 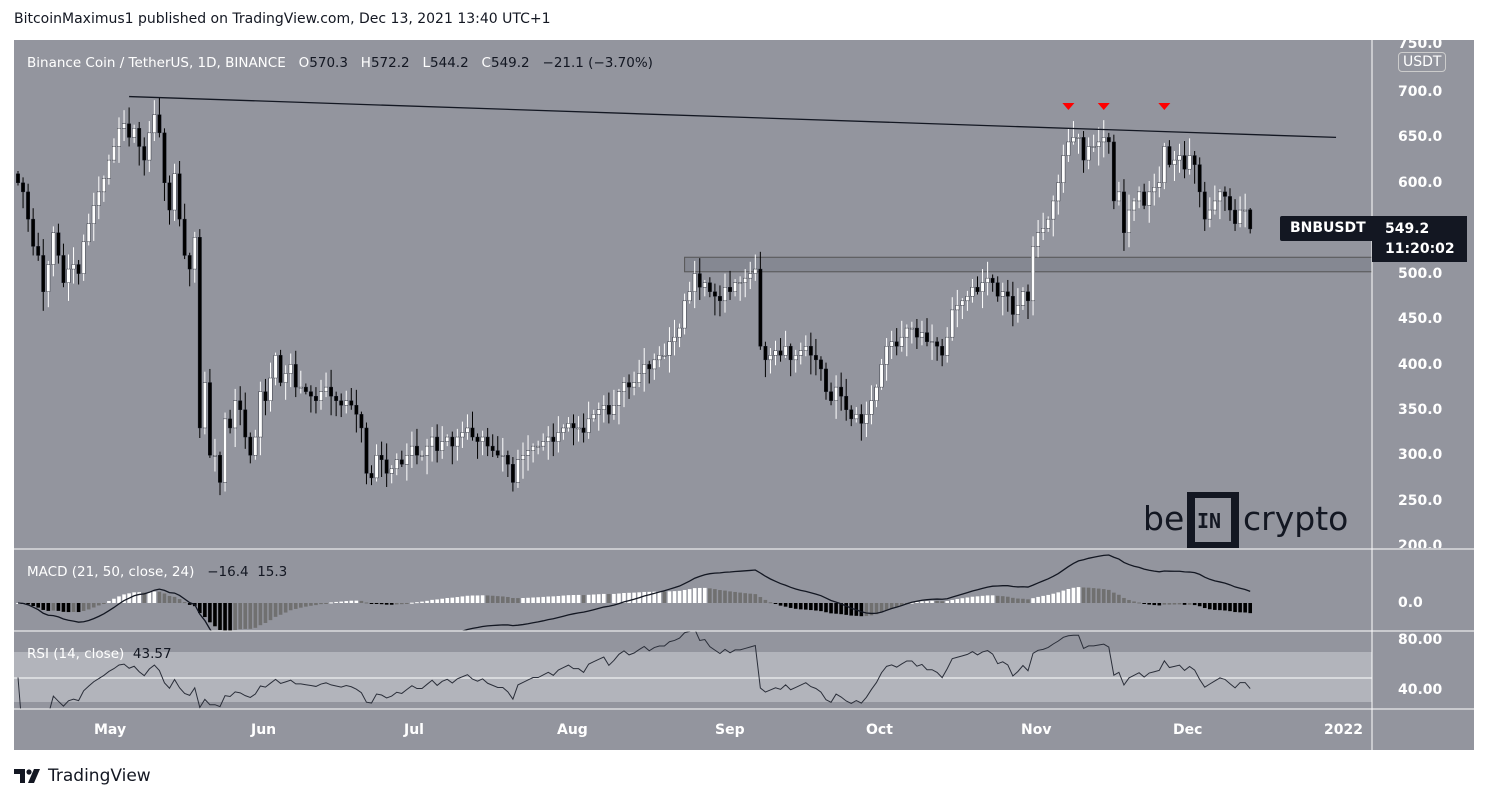 What do you see at coordinates (414, 730) in the screenshot?
I see `time-tick: Jul` at bounding box center [414, 730].